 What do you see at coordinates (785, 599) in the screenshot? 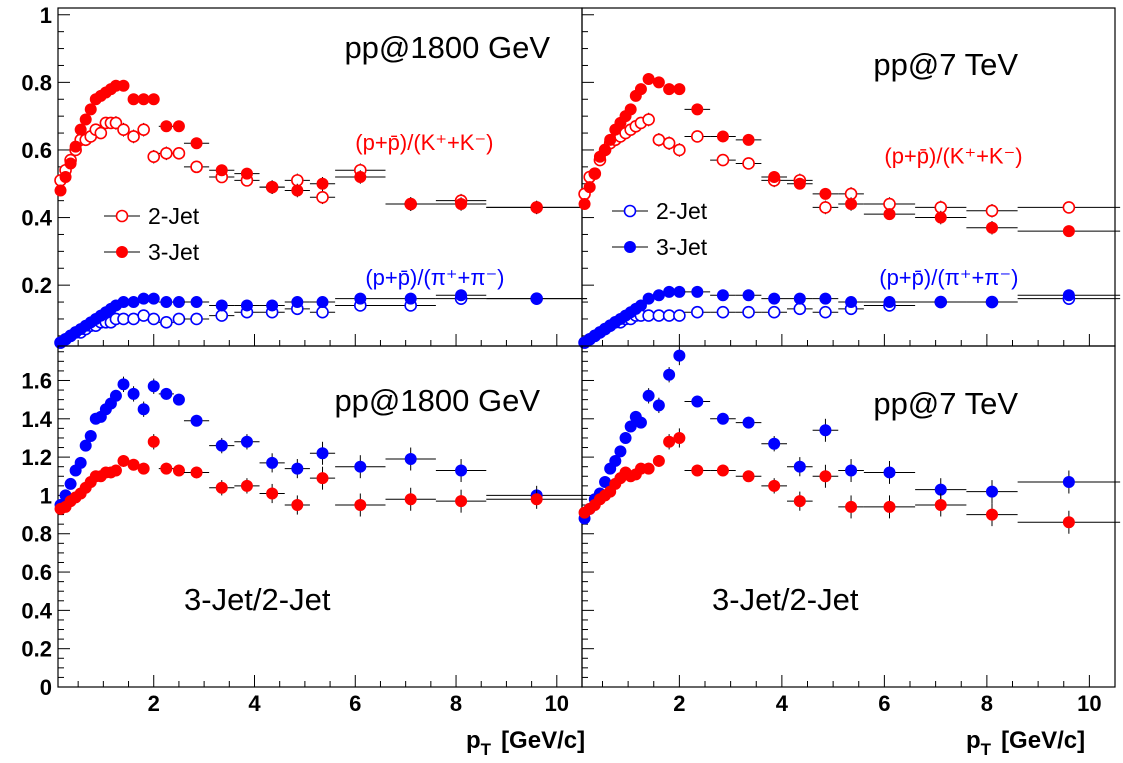
I see `panel-bottom-right-annotation: 3-Jet/2-Jet` at bounding box center [785, 599].